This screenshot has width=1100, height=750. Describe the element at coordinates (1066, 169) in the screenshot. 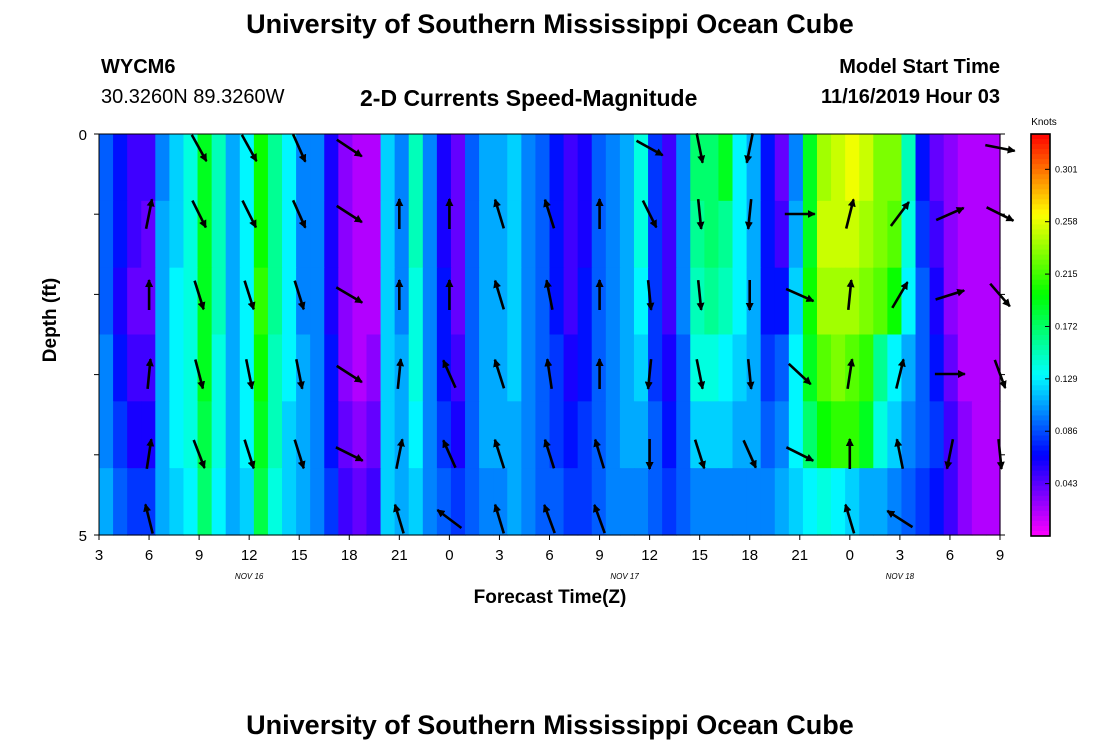

I see `colorbar-tick-label: 0.301` at that location.